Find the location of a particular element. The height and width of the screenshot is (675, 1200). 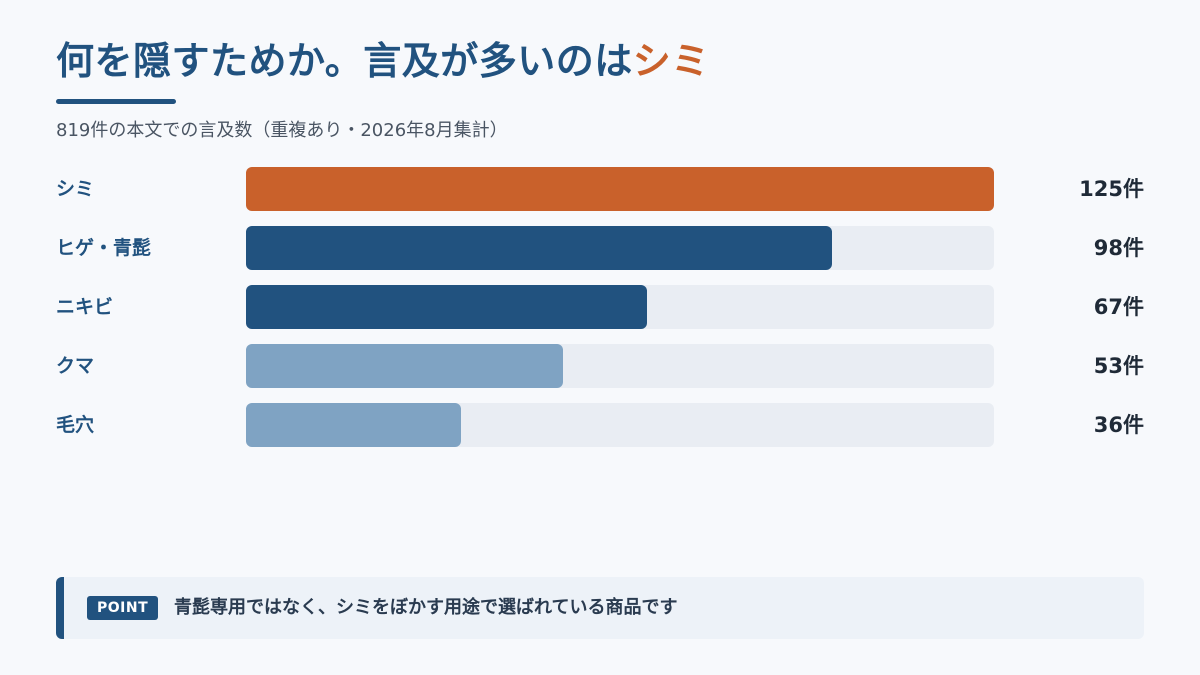

chart-subtitle: 819件の本文での言及数（重複あり・2026年8月集計） is located at coordinates (282, 130).